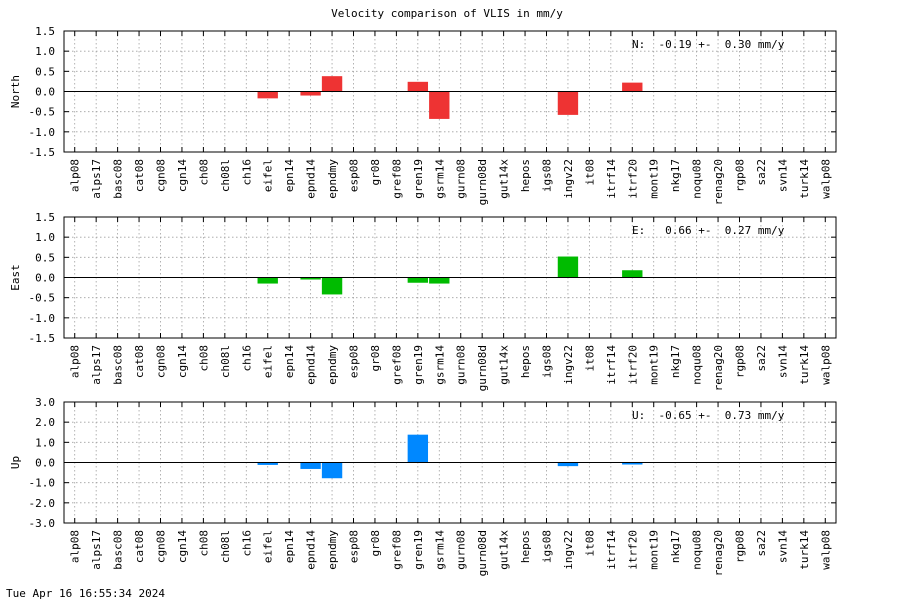 This screenshot has width=900, height=605. I want to click on x-tick-label-mont19: mont19, so click(654, 179).